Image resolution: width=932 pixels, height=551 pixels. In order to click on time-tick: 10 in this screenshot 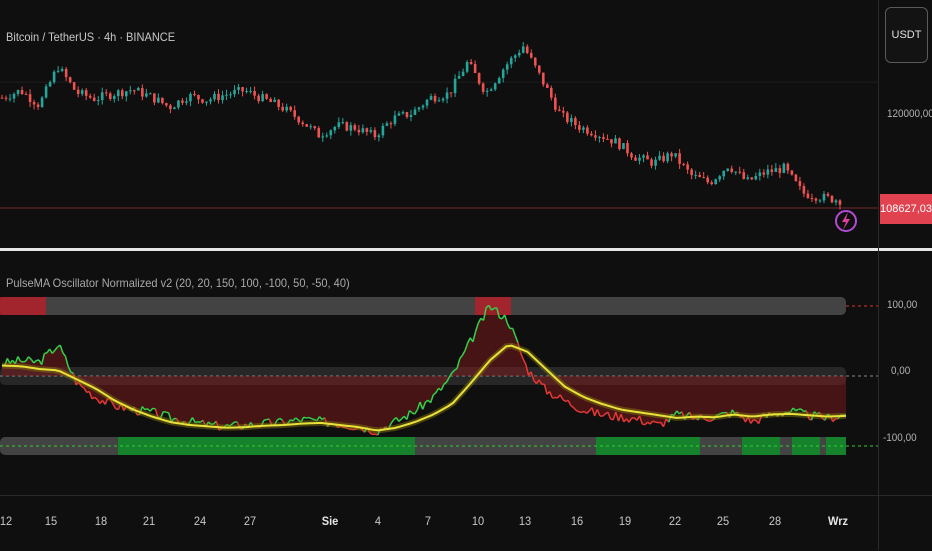, I will do `click(478, 521)`.